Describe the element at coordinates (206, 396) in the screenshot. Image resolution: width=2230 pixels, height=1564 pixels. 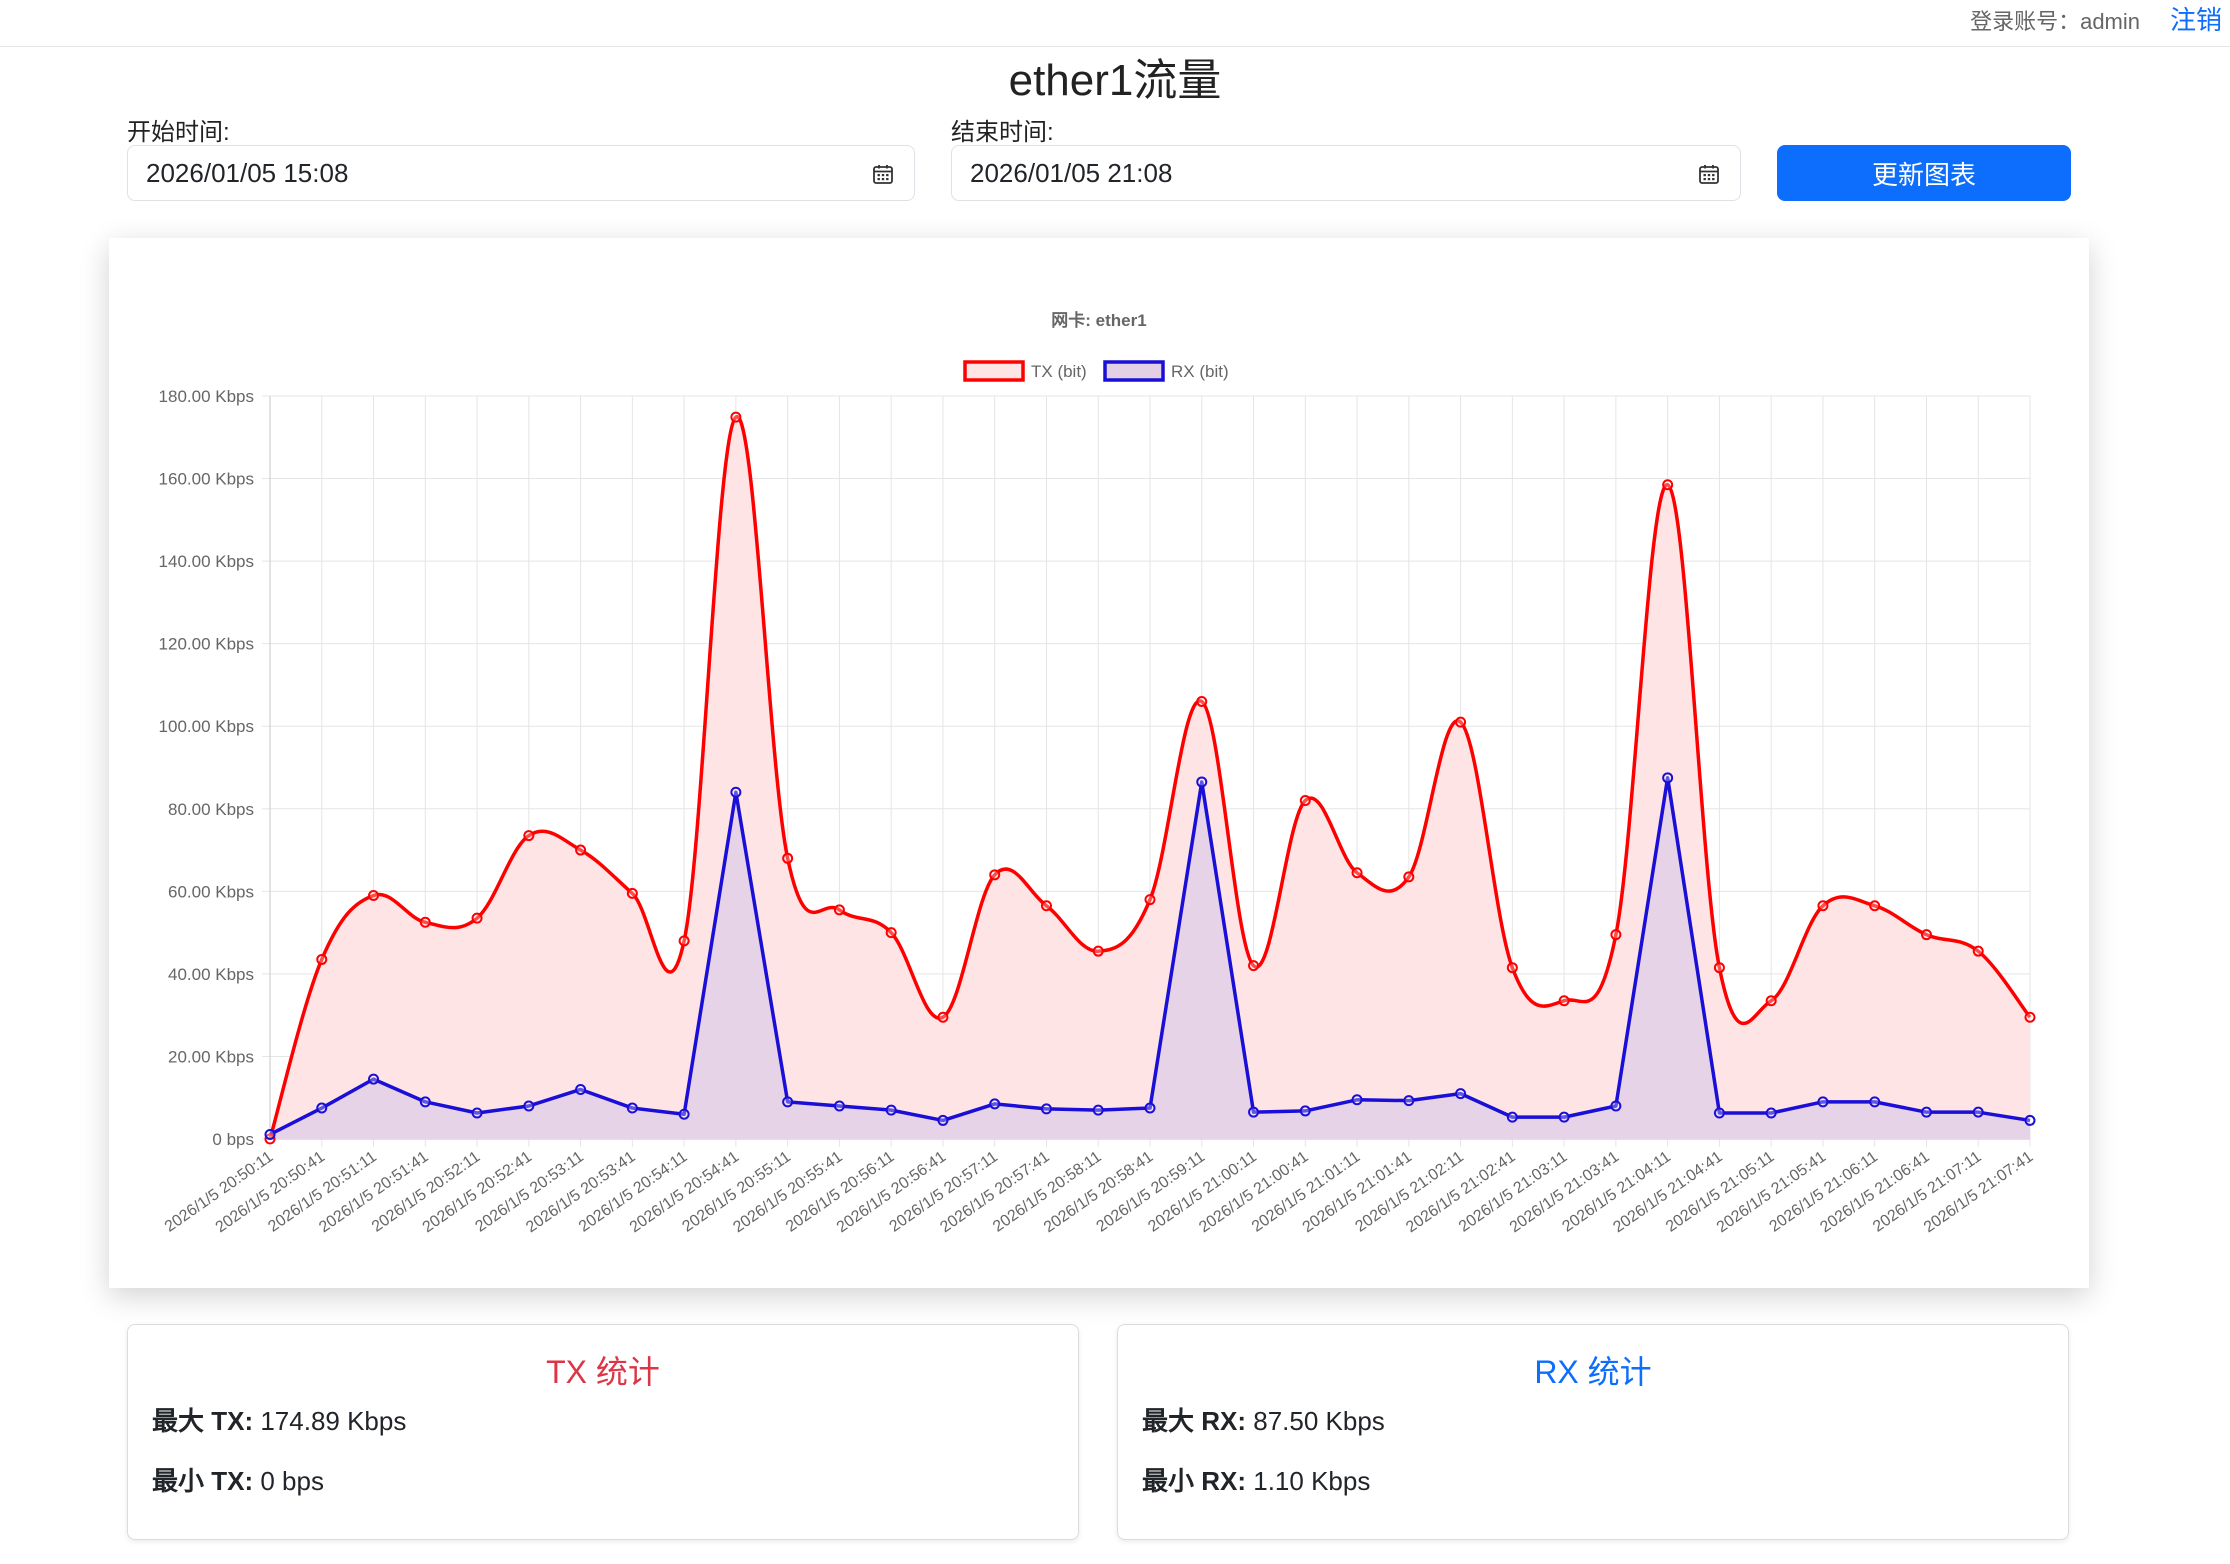
I see `y-tick-label: 180.00 Kbps` at that location.